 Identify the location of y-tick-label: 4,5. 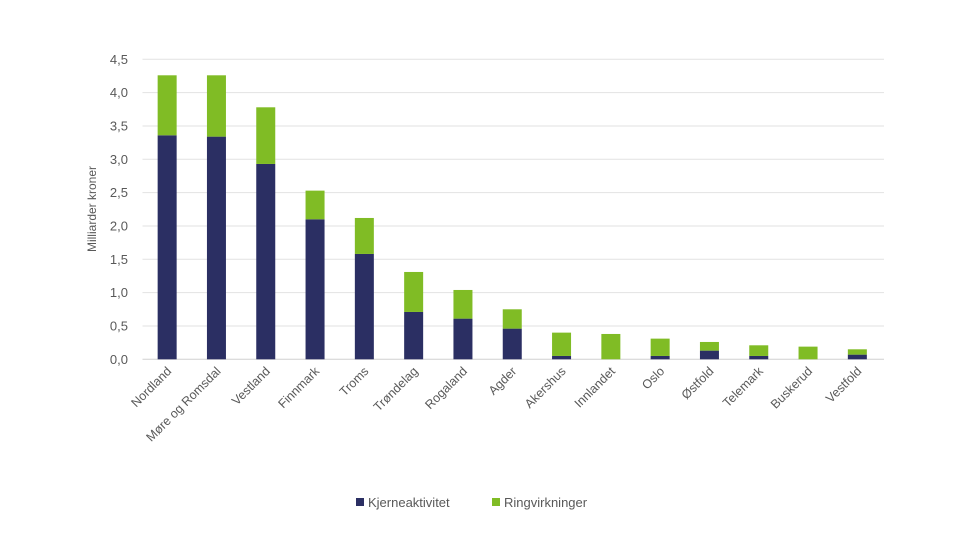
(119, 59).